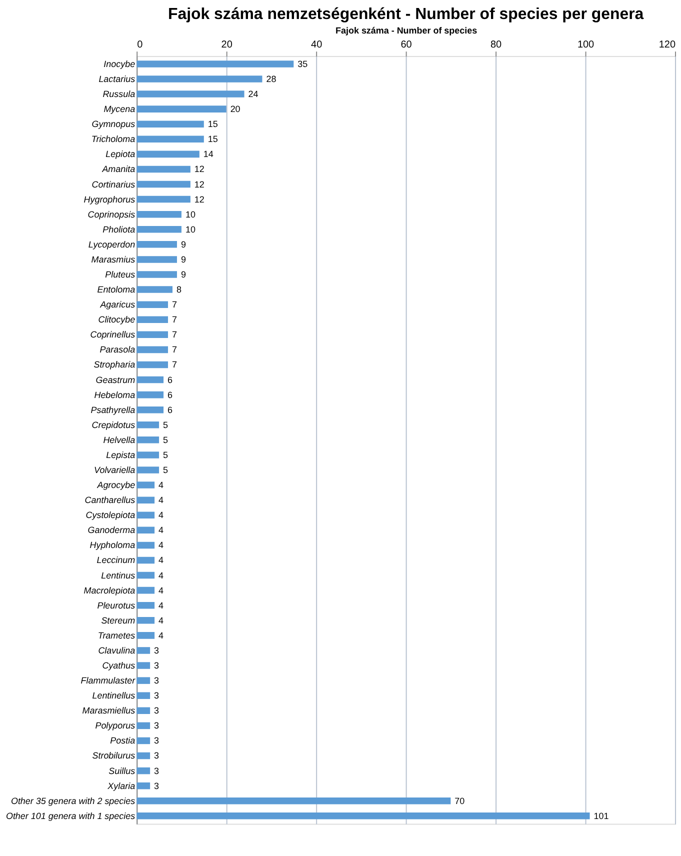 This screenshot has width=681, height=856. Describe the element at coordinates (119, 665) in the screenshot. I see `y-tick-label: Cyathus` at that location.